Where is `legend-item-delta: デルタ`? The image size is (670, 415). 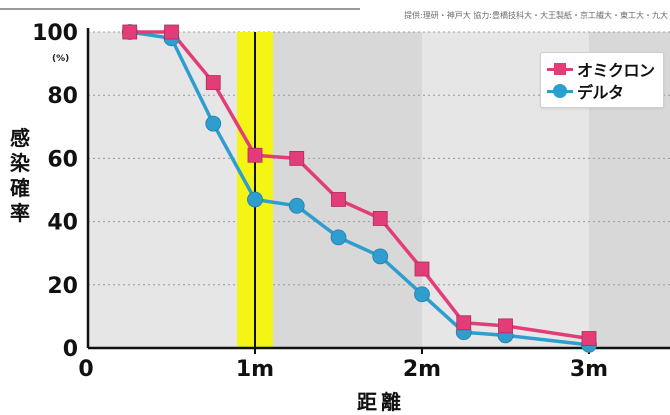 legend-item-delta: デルタ is located at coordinates (601, 91).